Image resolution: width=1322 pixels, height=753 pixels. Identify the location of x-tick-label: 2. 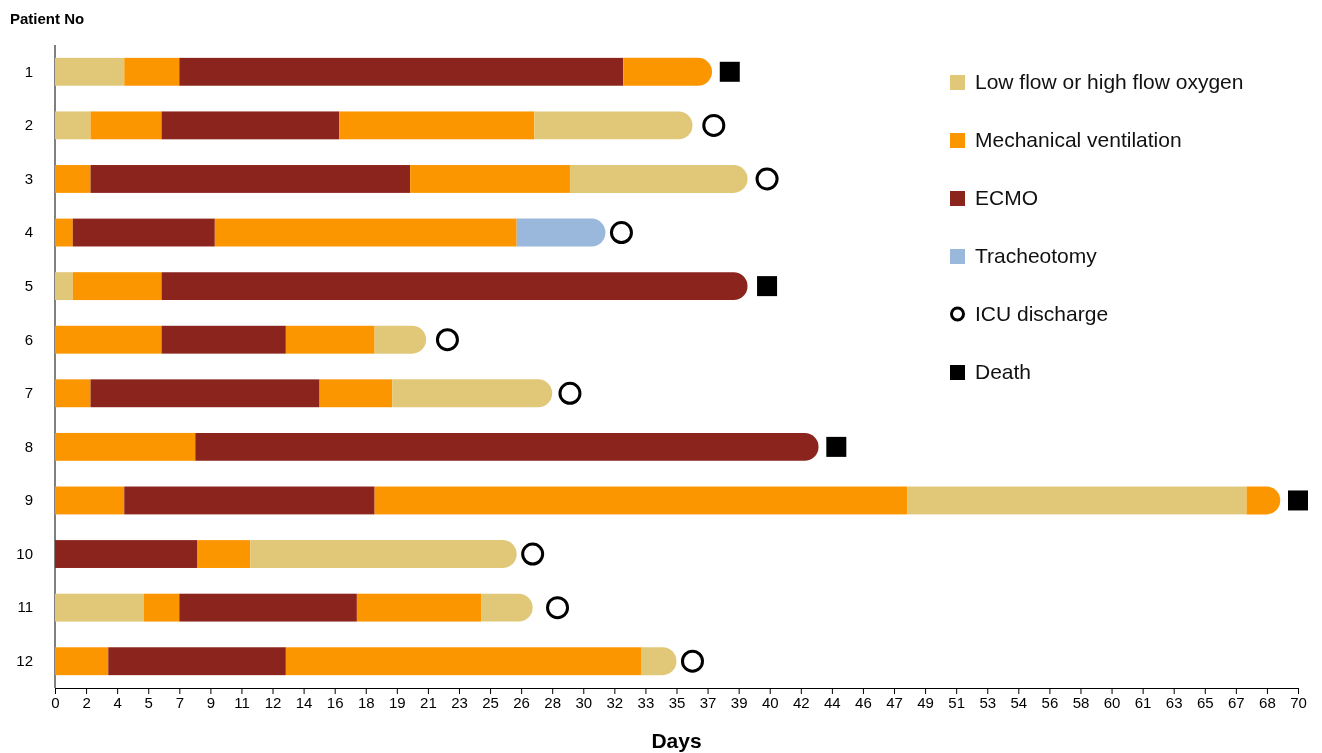
(86, 702).